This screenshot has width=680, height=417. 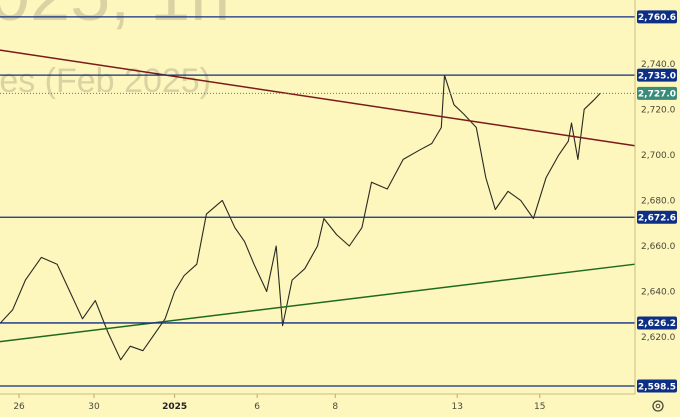 I want to click on price-tick-label: 2,620.0, so click(x=658, y=338).